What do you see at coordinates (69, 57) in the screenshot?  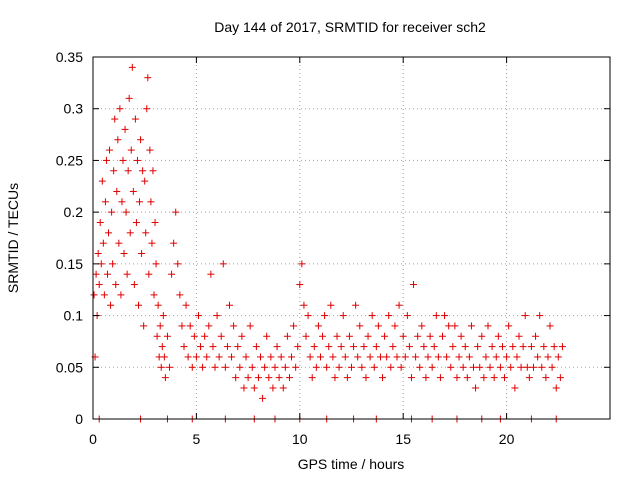 I see `y-tick-label: 0.35` at bounding box center [69, 57].